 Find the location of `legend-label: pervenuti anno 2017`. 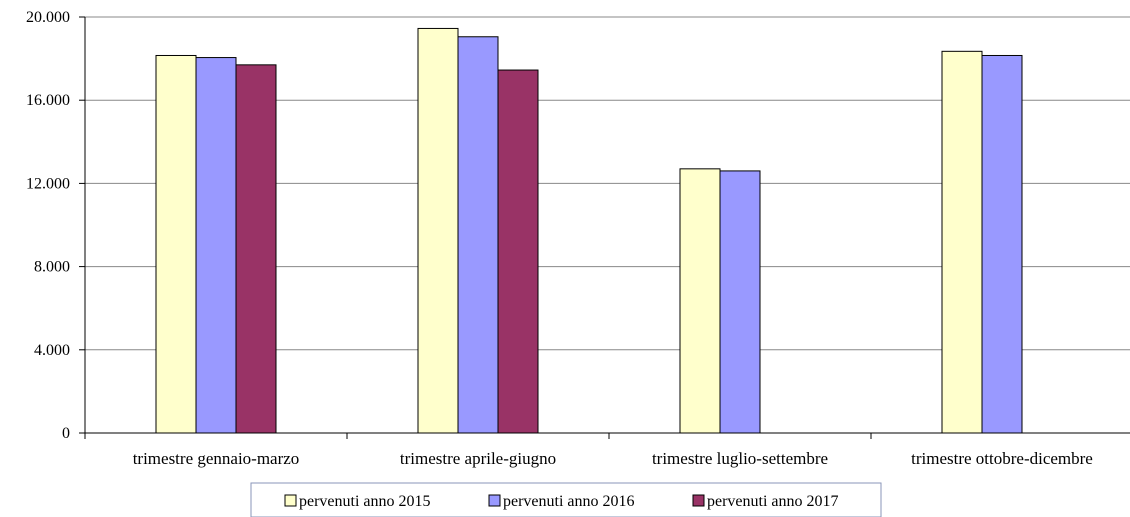

legend-label: pervenuti anno 2017 is located at coordinates (773, 501).